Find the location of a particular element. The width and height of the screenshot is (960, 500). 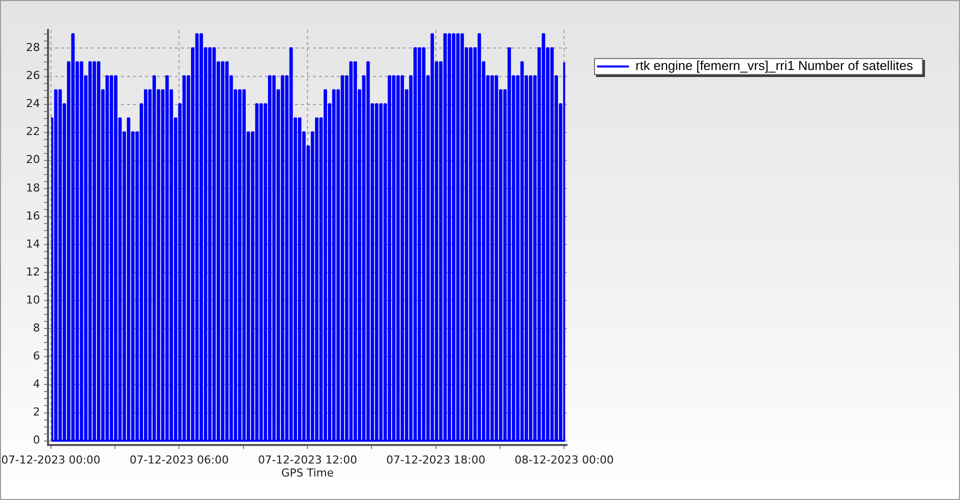

y-tick-label: 4 is located at coordinates (36, 384).